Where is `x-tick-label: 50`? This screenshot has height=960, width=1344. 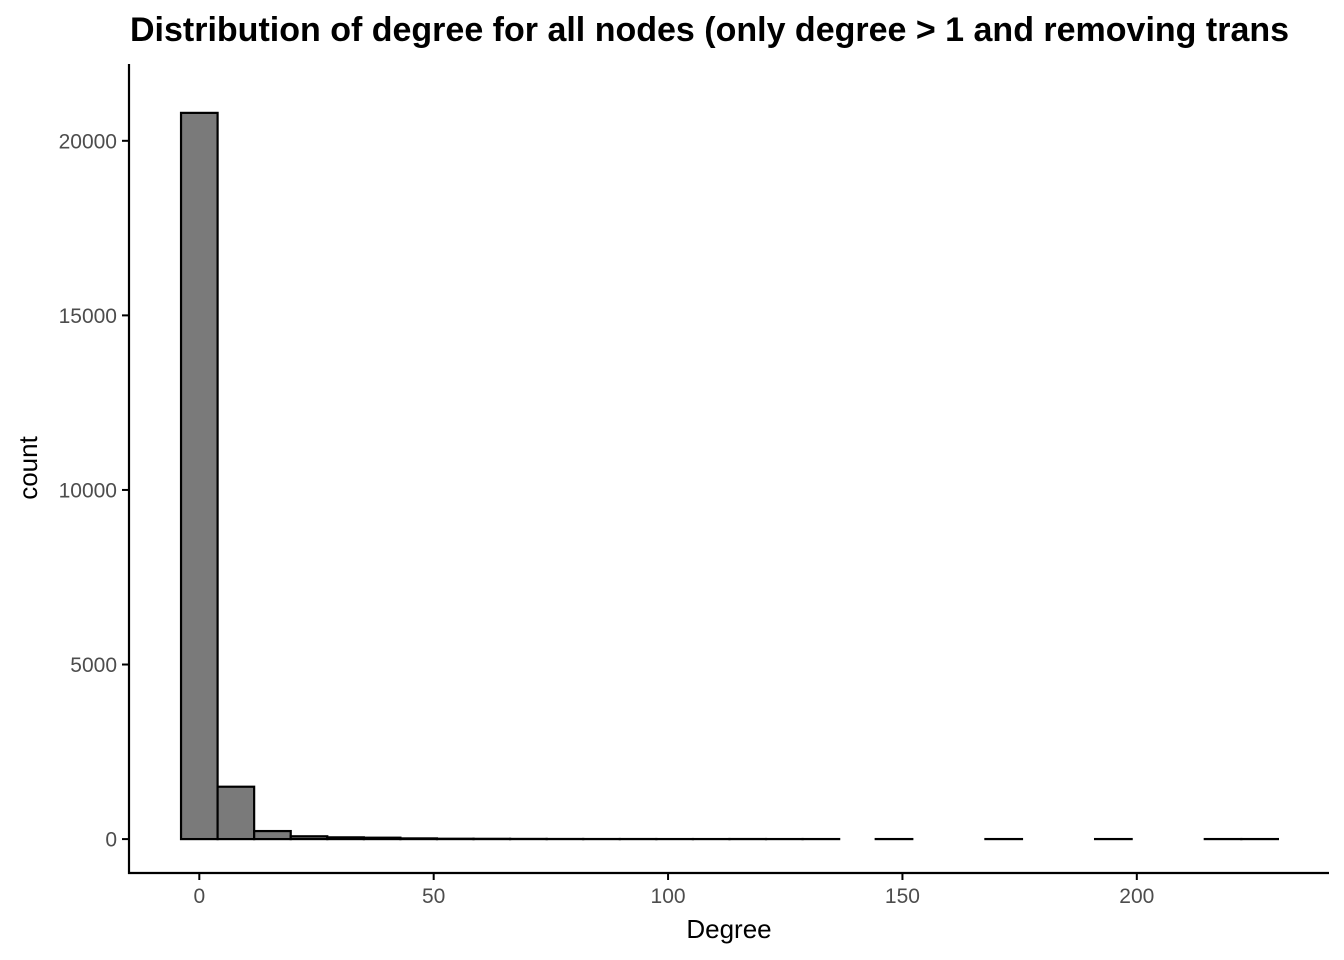 x-tick-label: 50 is located at coordinates (433, 896).